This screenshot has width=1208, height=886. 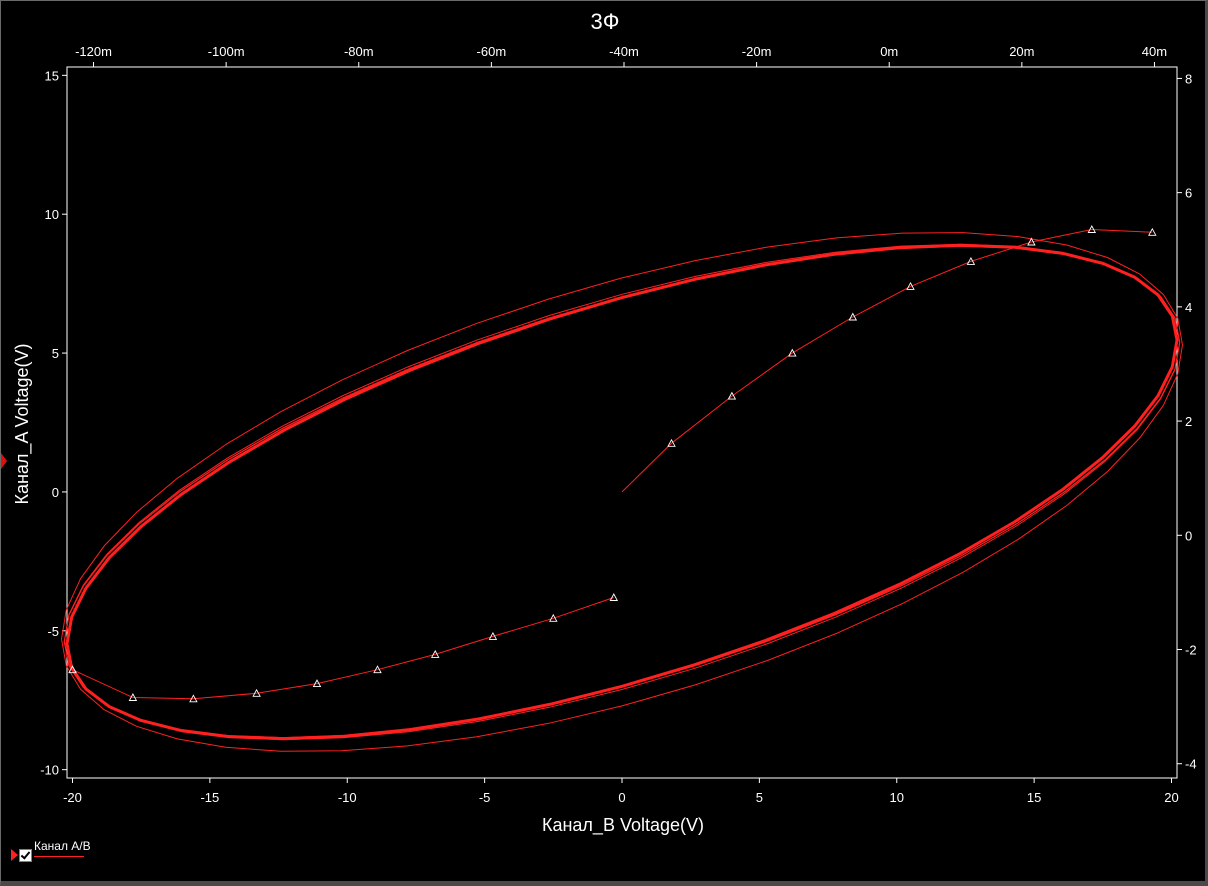 What do you see at coordinates (52, 75) in the screenshot?
I see `y-tick-label: 15` at bounding box center [52, 75].